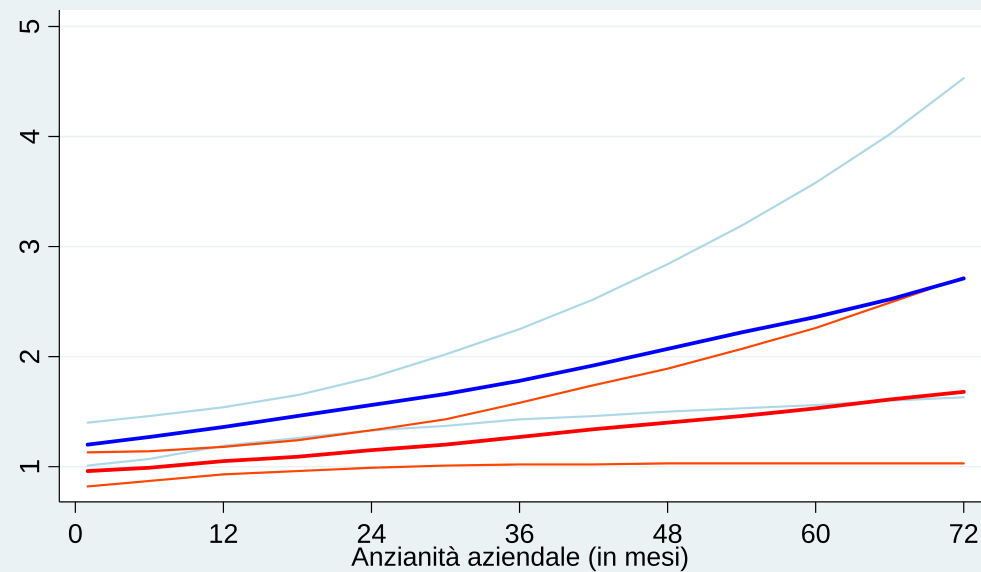  I want to click on y-tick-label: 1, so click(30, 466).